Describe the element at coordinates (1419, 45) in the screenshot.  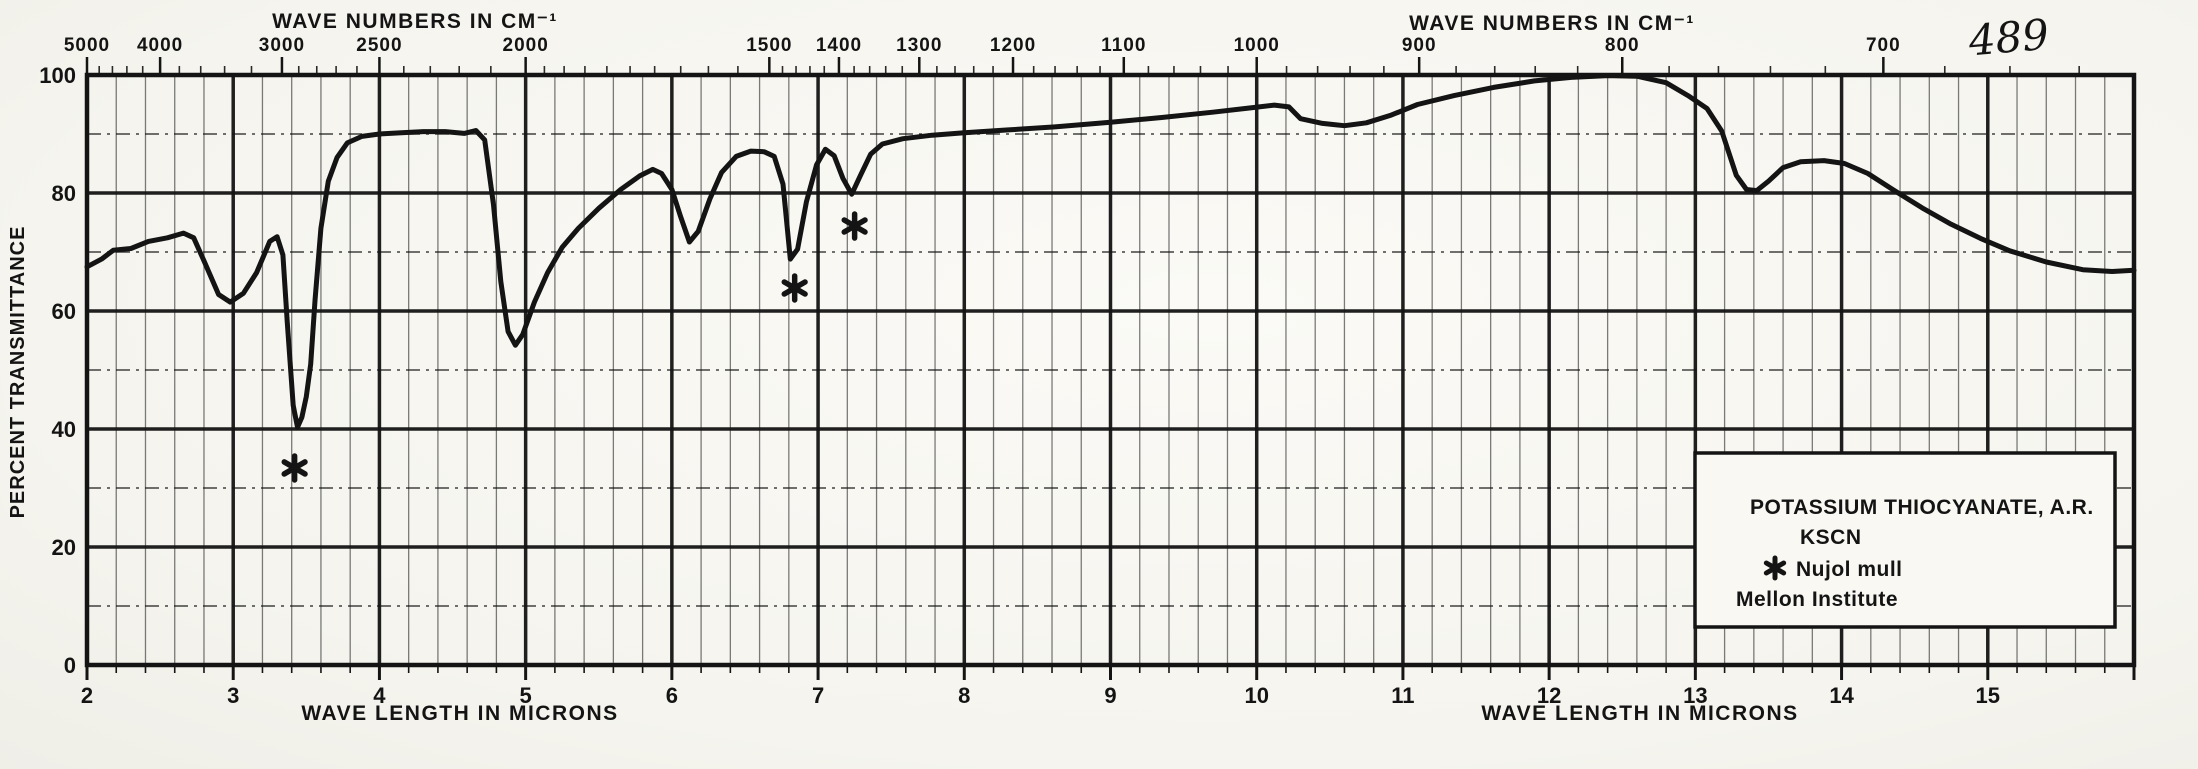
I see `wavenumber-tick-label: 900` at that location.